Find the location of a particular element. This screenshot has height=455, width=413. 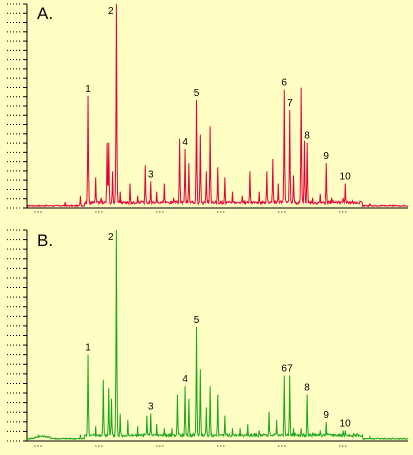

peak-label-4-b: 4 is located at coordinates (185, 379).